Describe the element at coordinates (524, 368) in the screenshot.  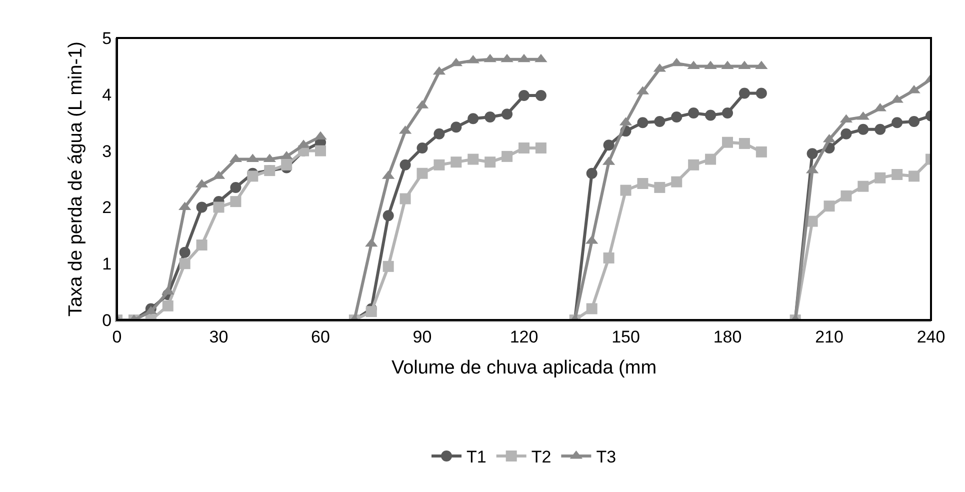
I see `x-axis-title: Volume de chuva aplicada (mm` at that location.